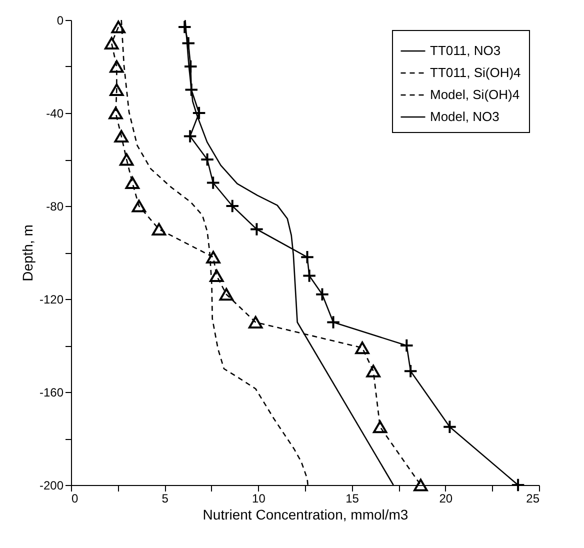 This screenshot has width=584, height=548. What do you see at coordinates (465, 116) in the screenshot?
I see `legend-label: Model, NO3` at bounding box center [465, 116].